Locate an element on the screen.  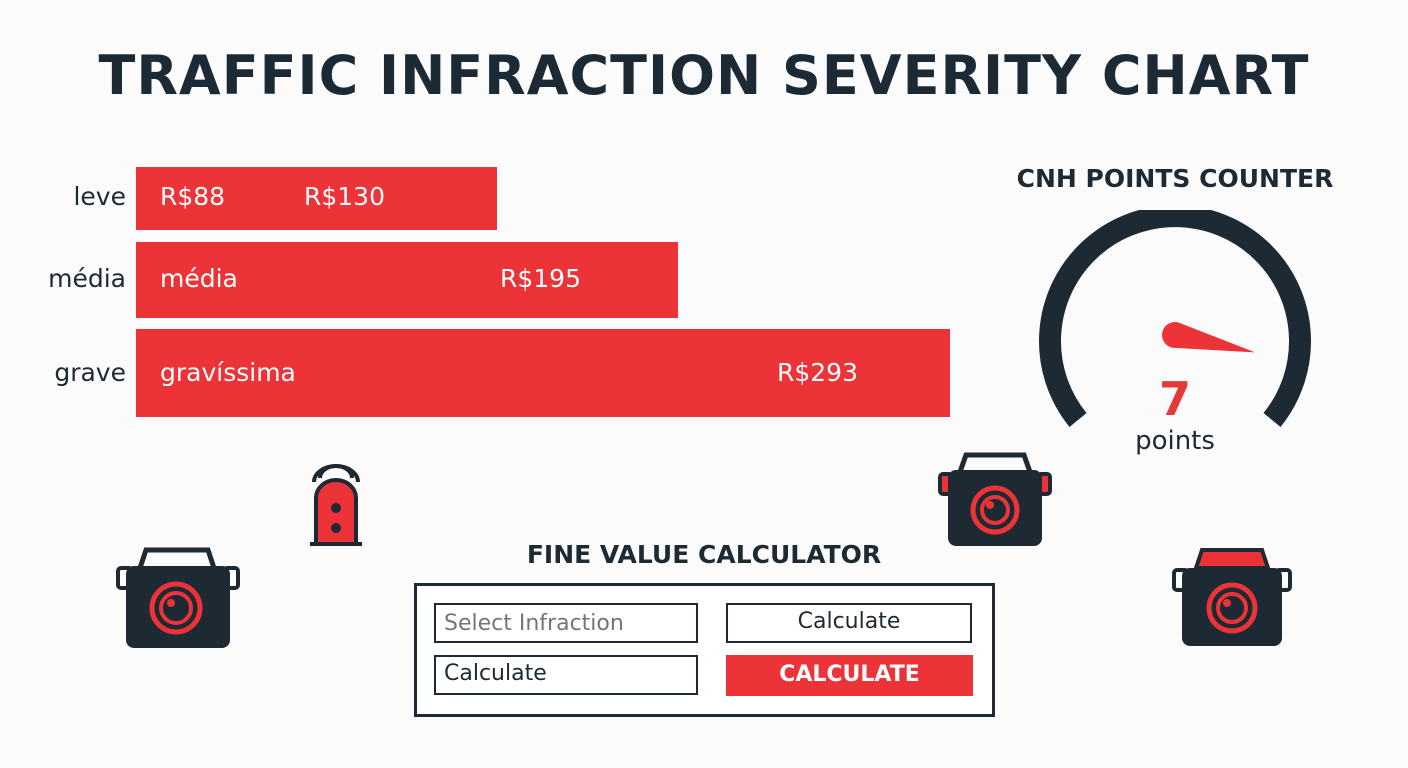
bar-text-media-label: média is located at coordinates (199, 278).